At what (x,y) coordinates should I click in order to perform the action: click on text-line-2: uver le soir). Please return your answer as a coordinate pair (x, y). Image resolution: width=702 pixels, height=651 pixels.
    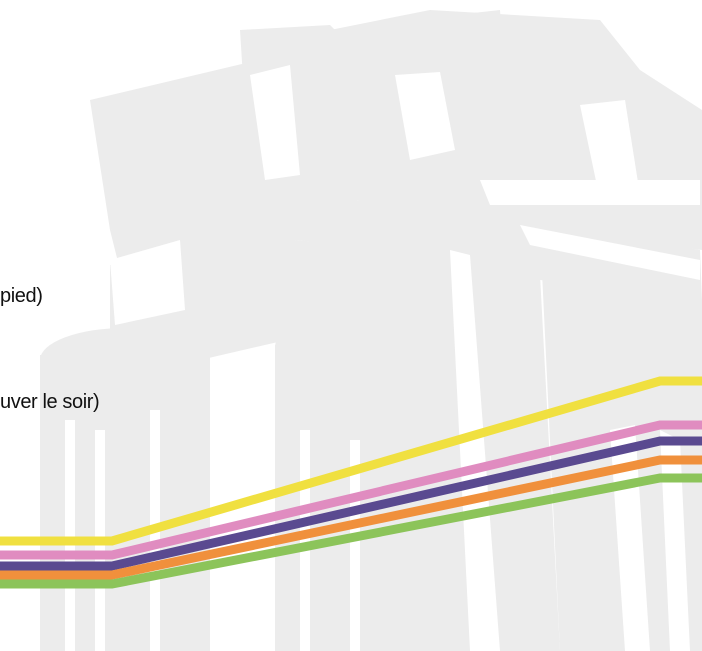
    Looking at the image, I should click on (50, 402).